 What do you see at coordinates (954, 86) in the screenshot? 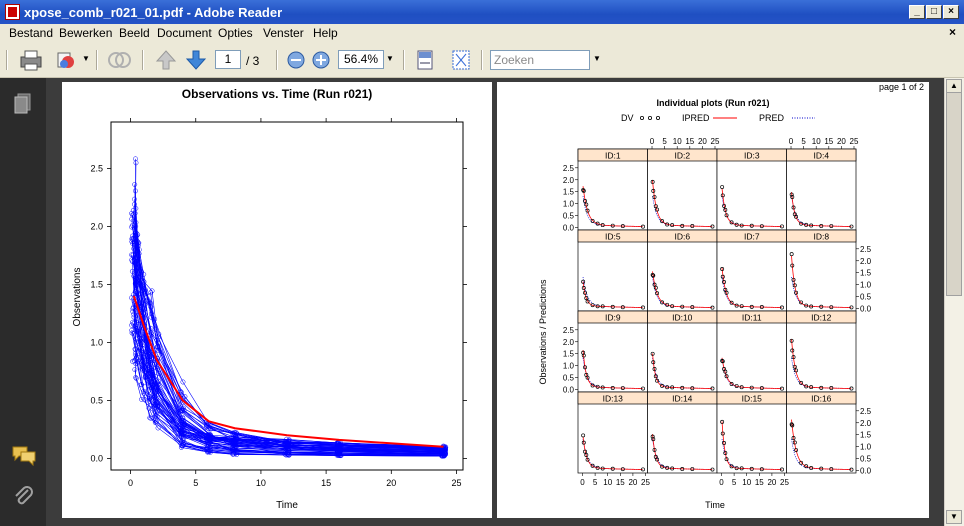
I see `scroll-up-icon: ▲` at bounding box center [954, 86].